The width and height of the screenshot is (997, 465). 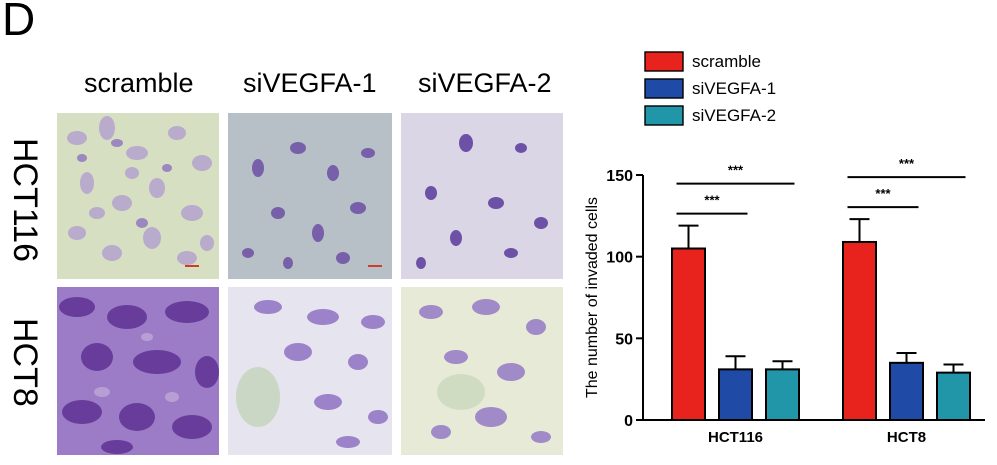 What do you see at coordinates (485, 83) in the screenshot?
I see `column-label-sivegfa-2: siVEGFA-2` at bounding box center [485, 83].